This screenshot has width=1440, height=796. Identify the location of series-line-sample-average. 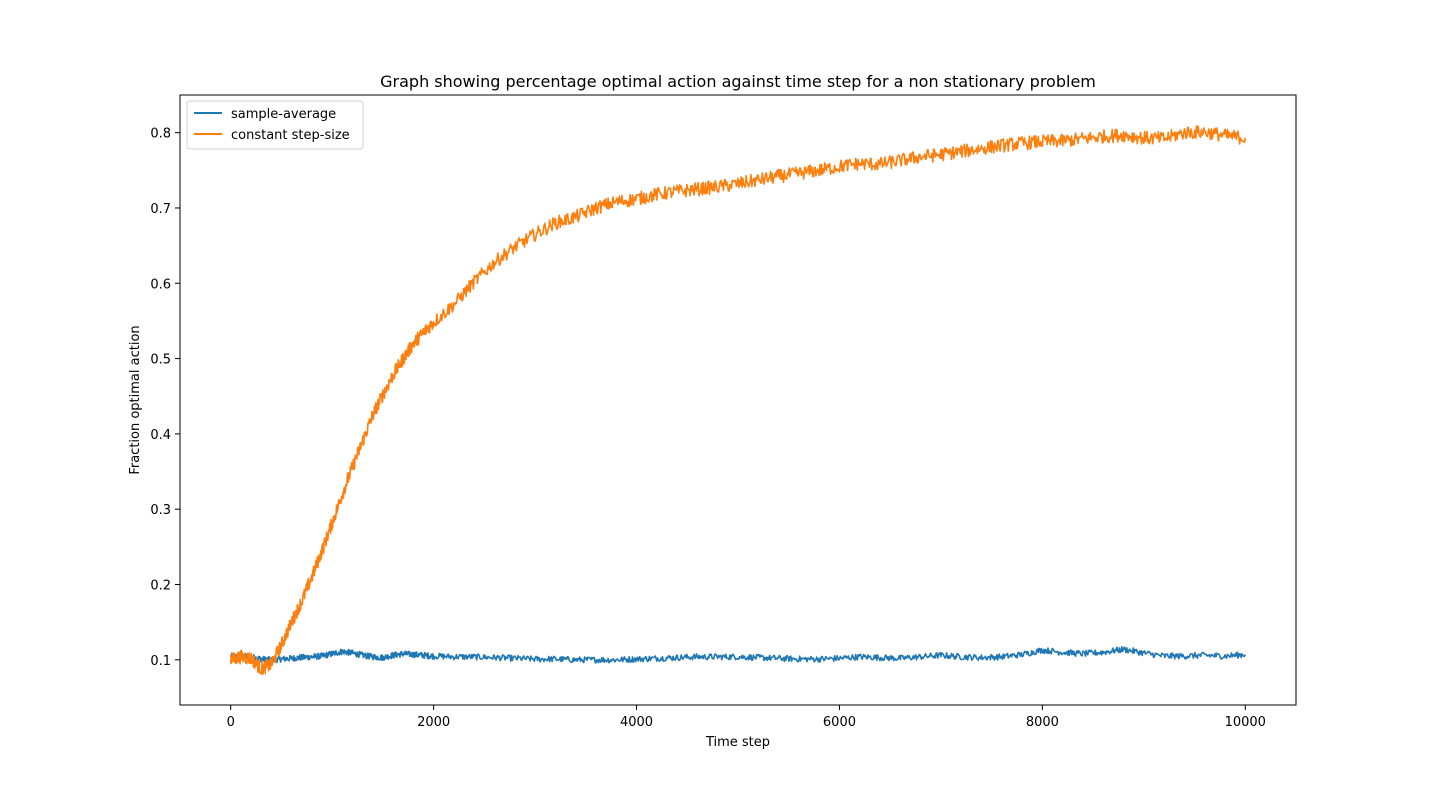
(738, 654).